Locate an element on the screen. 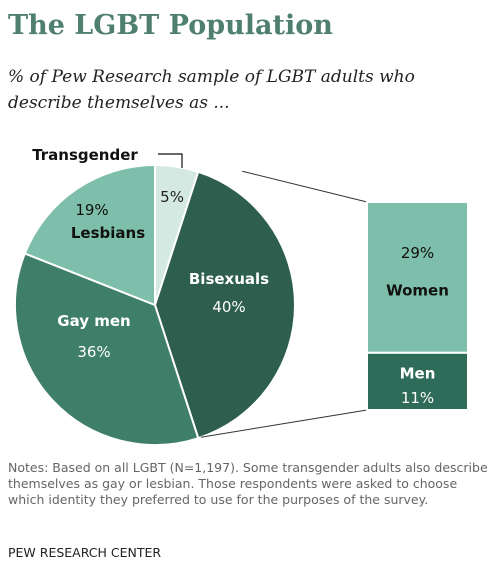 The image size is (498, 575). slice-label-gay-men: Gay men is located at coordinates (93, 321).